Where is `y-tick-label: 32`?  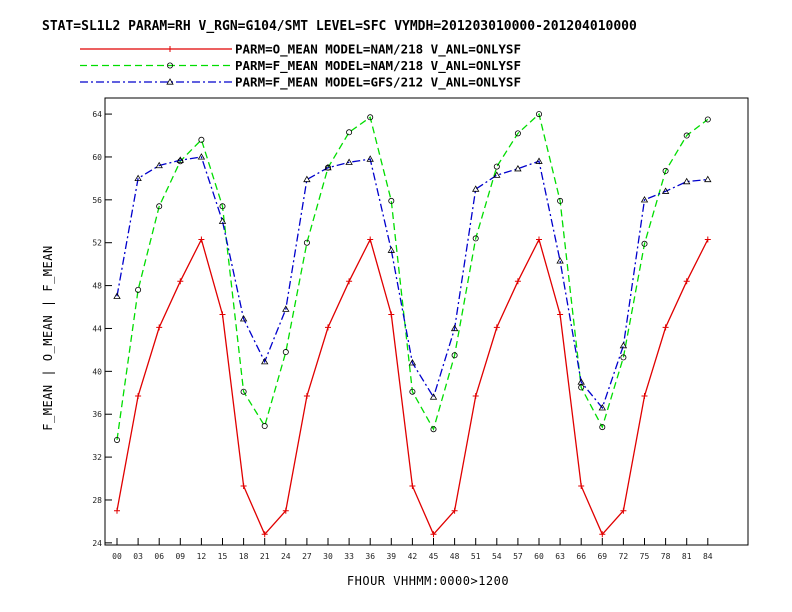 y-tick-label: 32 is located at coordinates (97, 457).